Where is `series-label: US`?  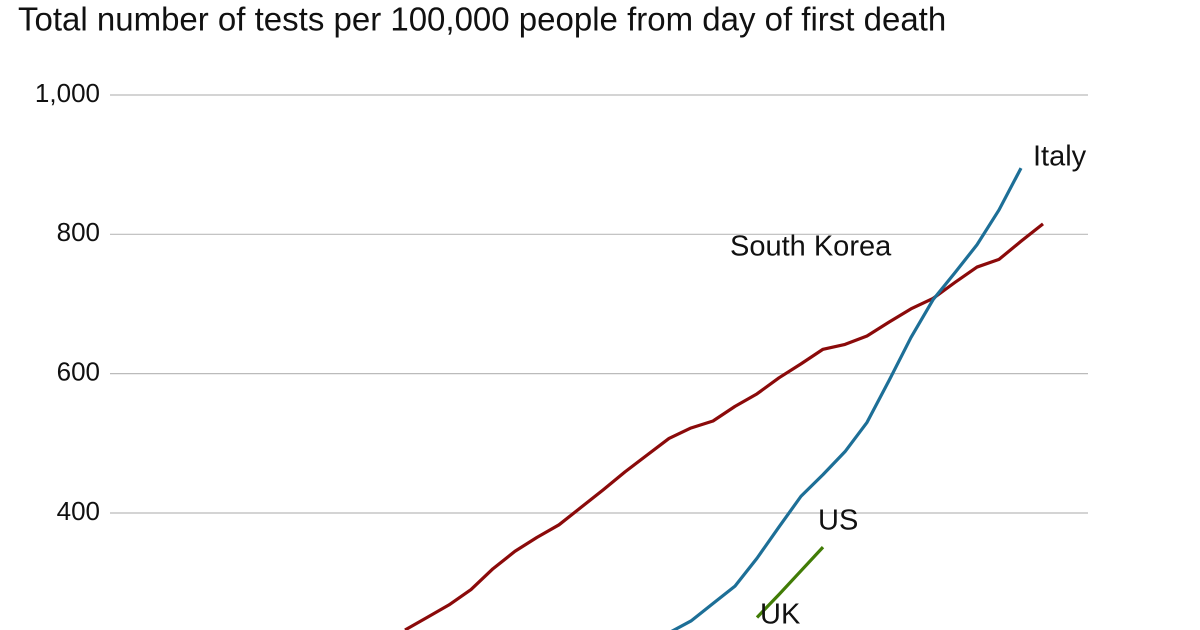 series-label: US is located at coordinates (838, 521).